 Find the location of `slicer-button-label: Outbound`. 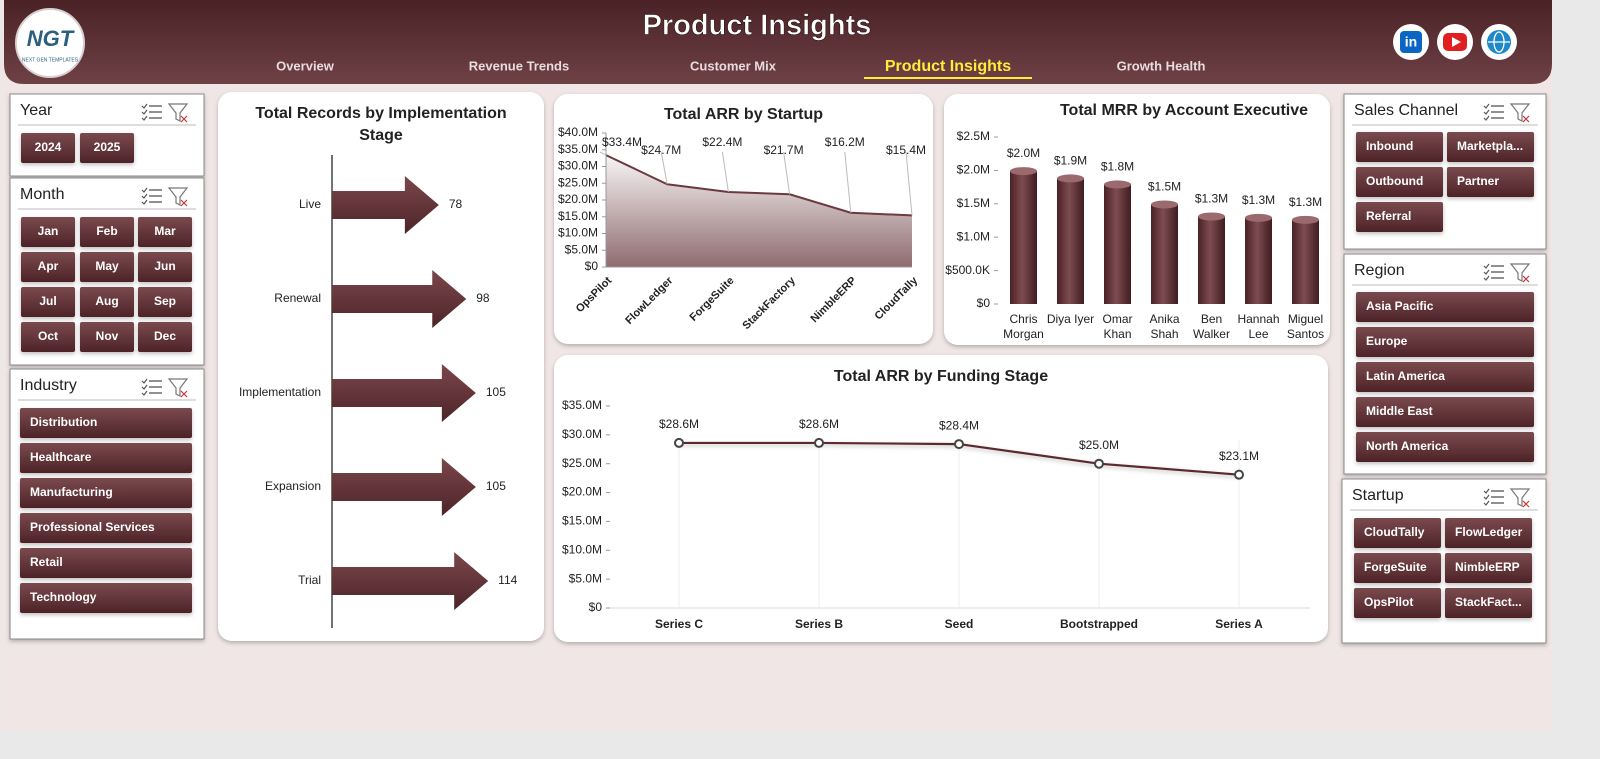

slicer-button-label: Outbound is located at coordinates (1394, 181).